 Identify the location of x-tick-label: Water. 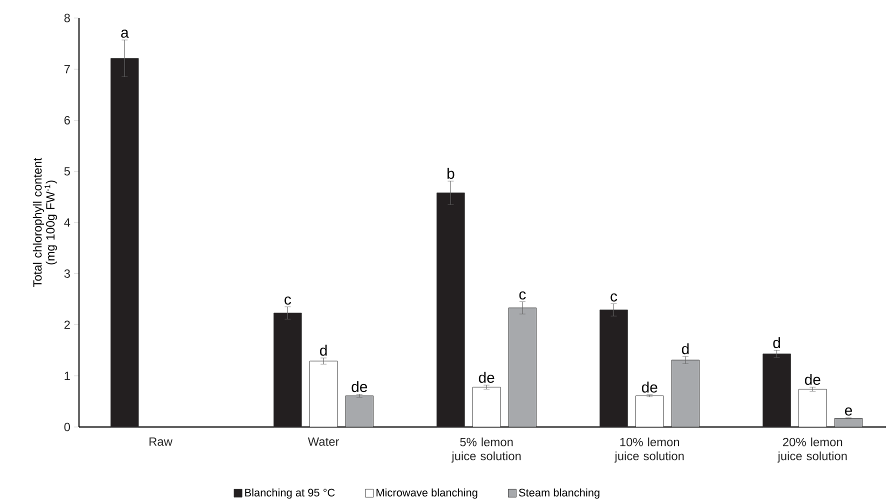
(324, 442).